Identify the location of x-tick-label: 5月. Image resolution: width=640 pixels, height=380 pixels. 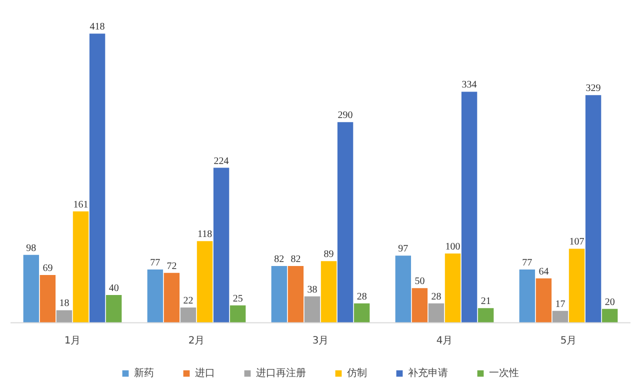
(568, 341).